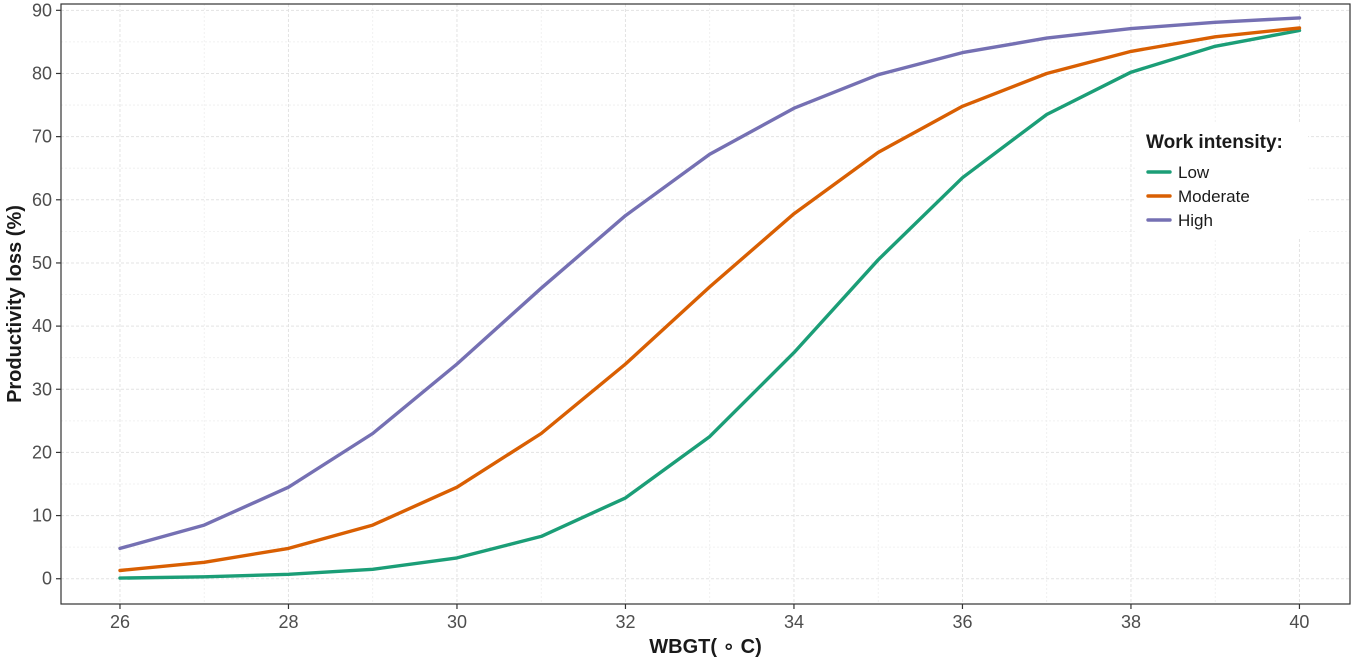 The width and height of the screenshot is (1366, 664). I want to click on x-tick-label: 30, so click(457, 622).